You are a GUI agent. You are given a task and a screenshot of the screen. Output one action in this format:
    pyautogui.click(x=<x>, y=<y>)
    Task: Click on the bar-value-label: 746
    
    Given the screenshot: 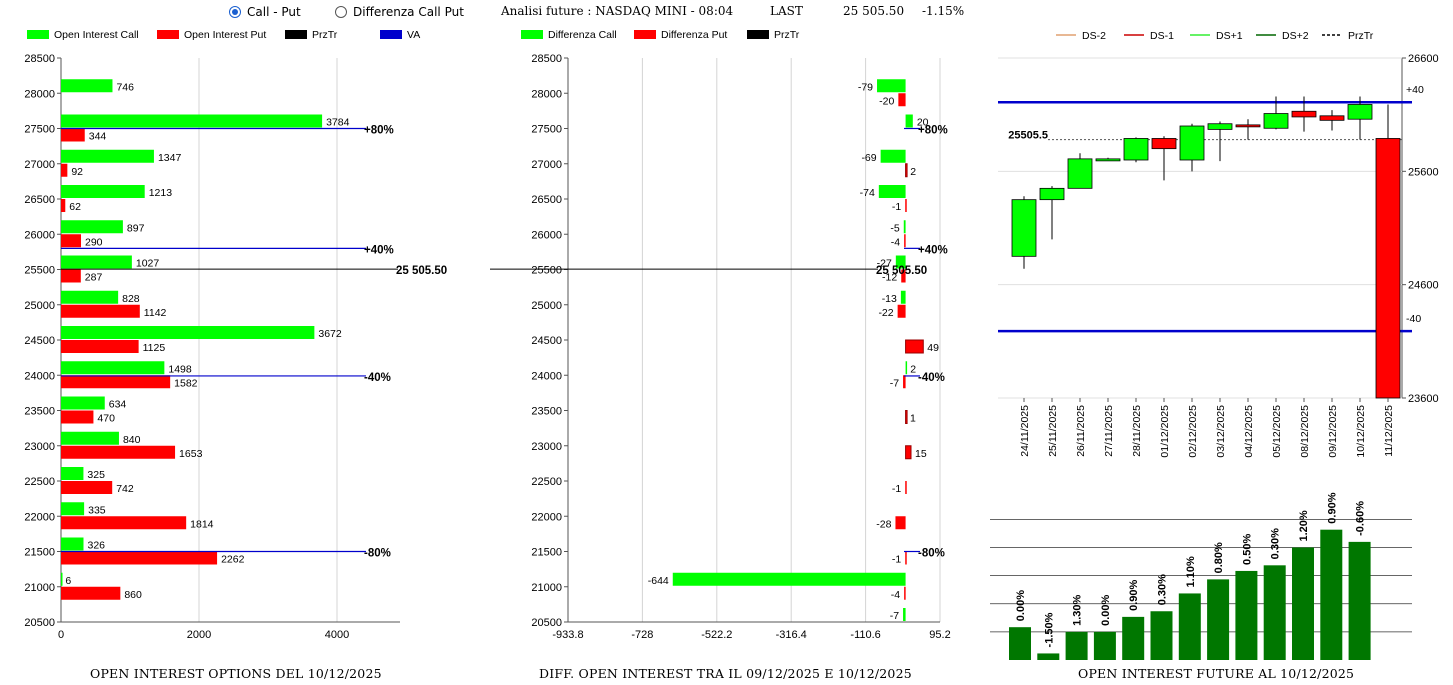 What is the action you would take?
    pyautogui.click(x=125, y=87)
    